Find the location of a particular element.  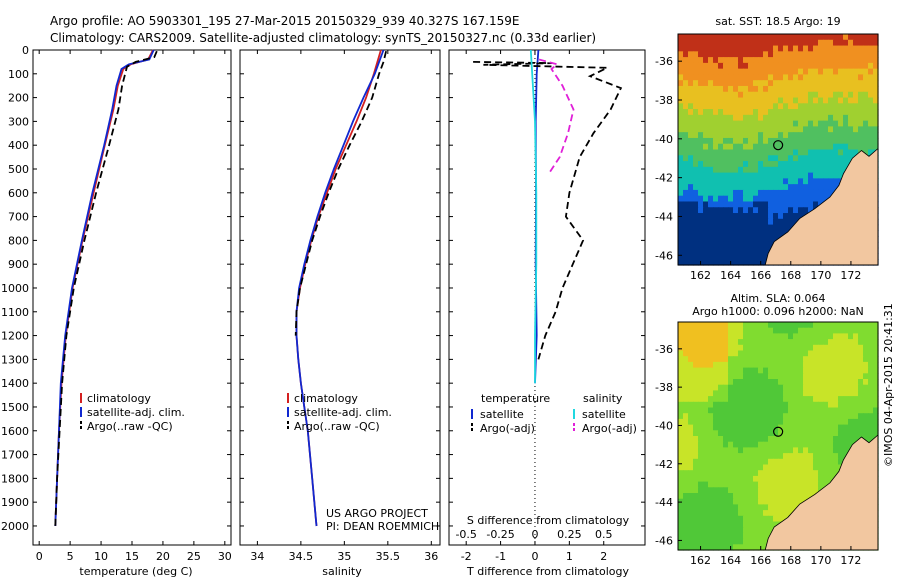

y-tick-label: 1800 is located at coordinates (15, 478).